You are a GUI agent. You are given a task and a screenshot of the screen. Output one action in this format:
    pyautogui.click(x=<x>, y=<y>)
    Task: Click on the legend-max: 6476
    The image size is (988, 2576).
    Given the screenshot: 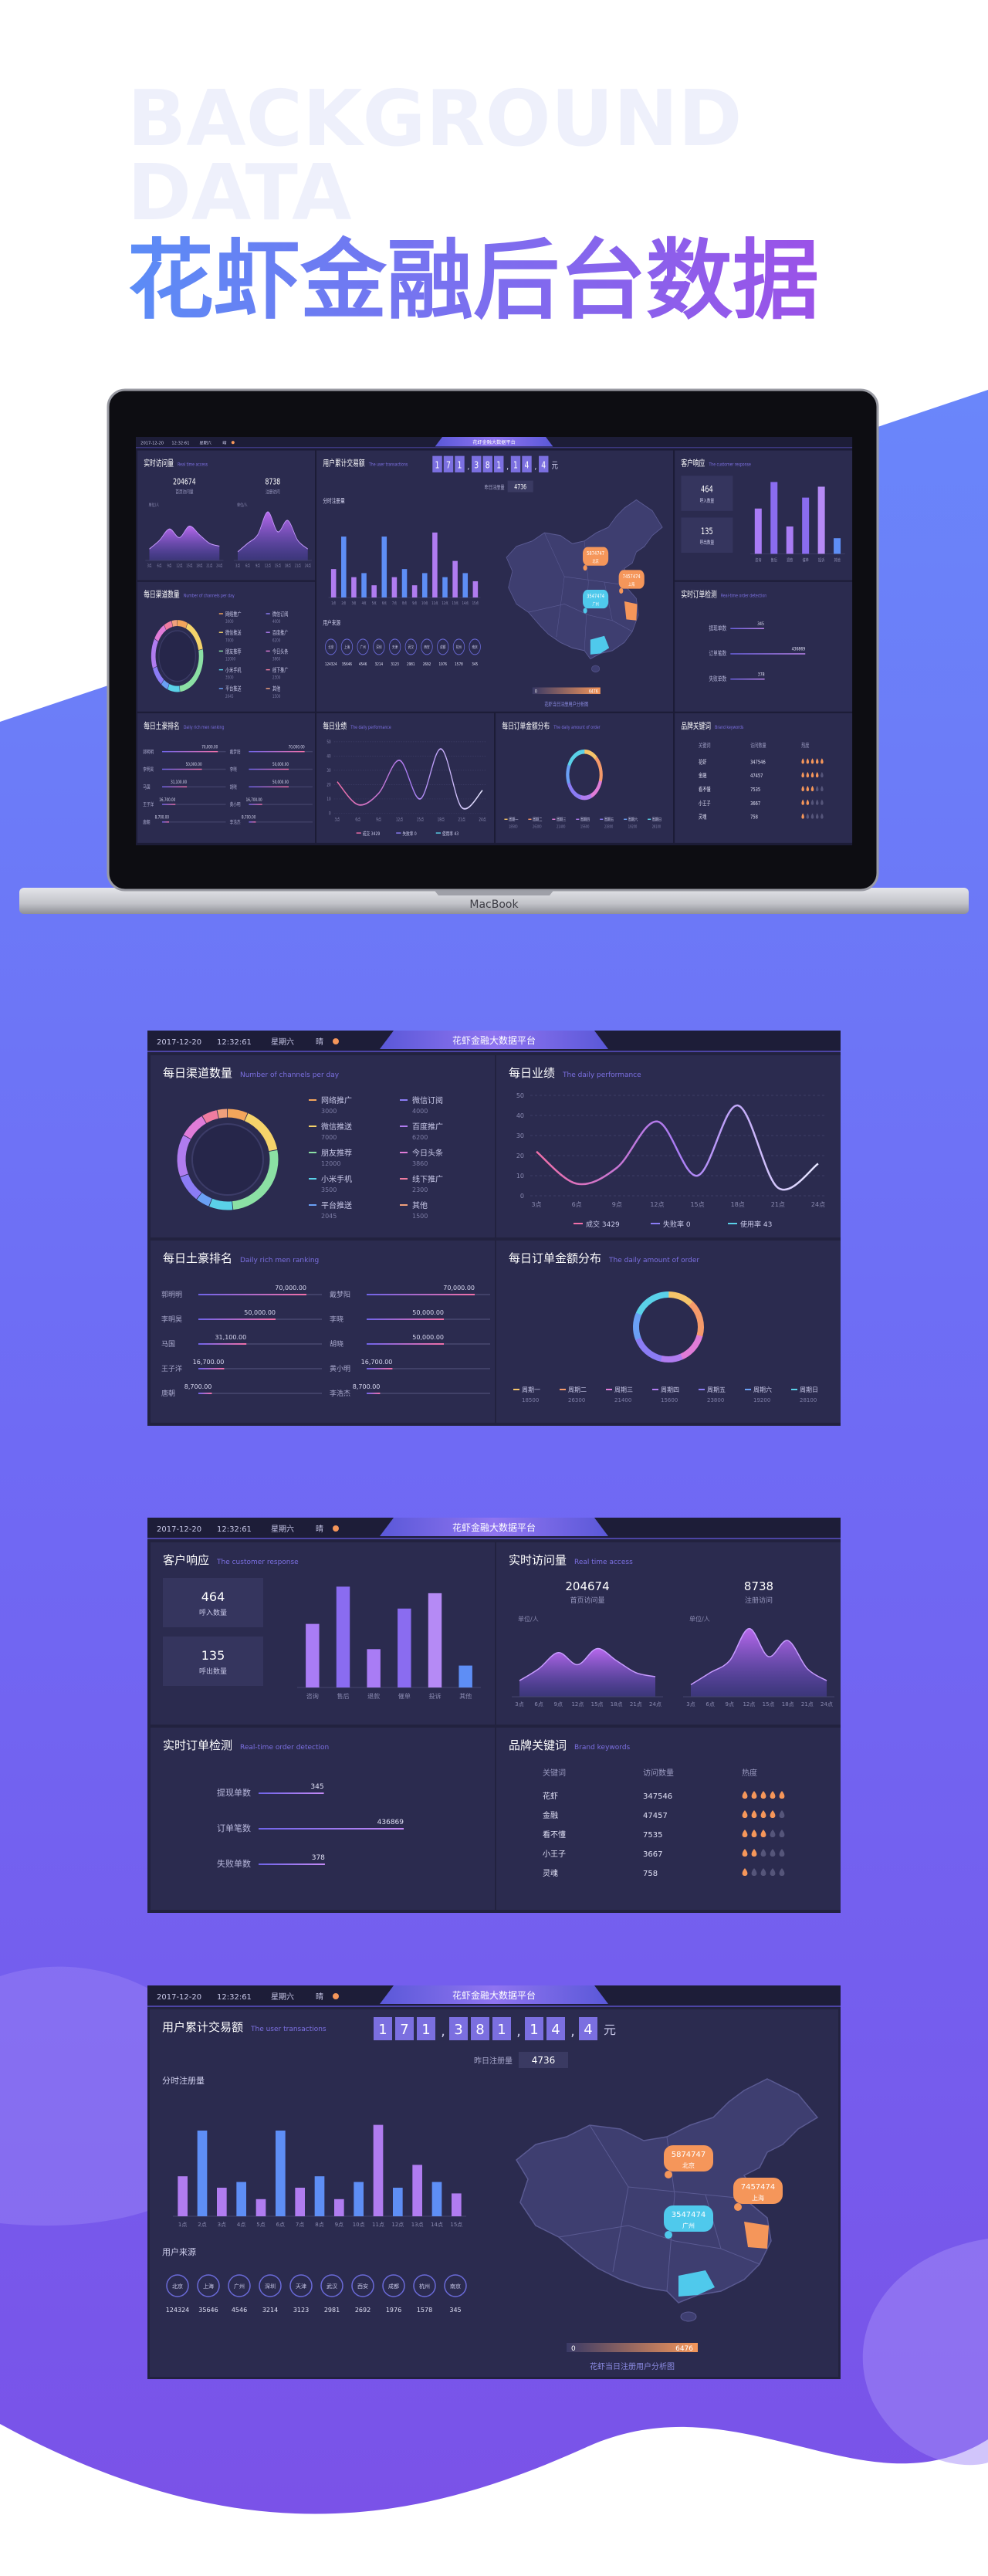 What is the action you would take?
    pyautogui.click(x=593, y=692)
    